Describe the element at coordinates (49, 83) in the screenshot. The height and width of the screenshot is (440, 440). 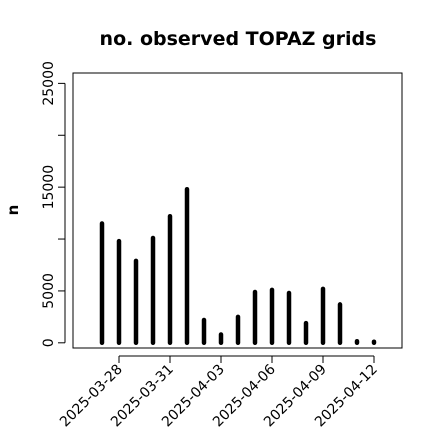
I see `y-tick-label-25000: 25000` at that location.